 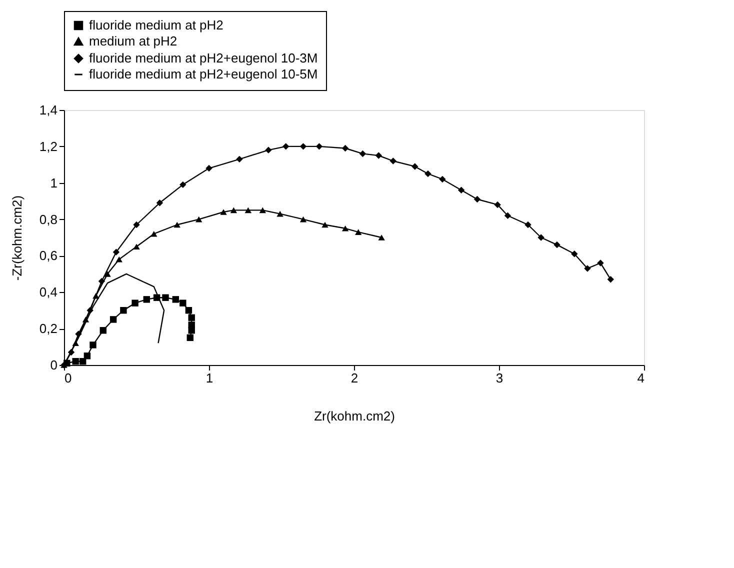 I want to click on x-tick-label: 2, so click(x=354, y=378).